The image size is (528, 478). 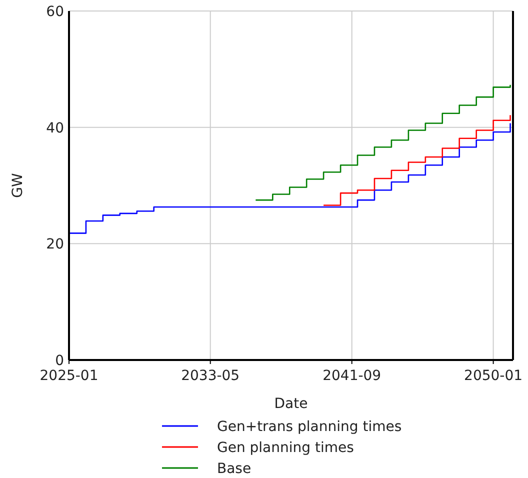 I want to click on x-tick-label: 2050-01, so click(x=493, y=376).